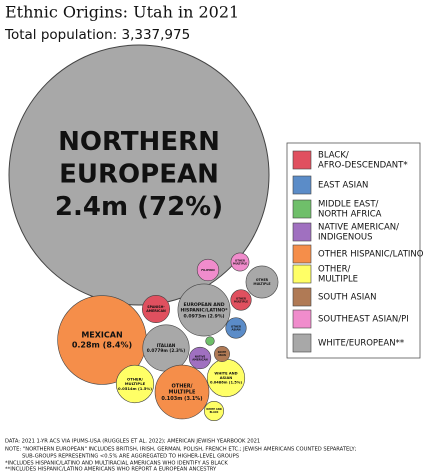  Describe the element at coordinates (122, 12) in the screenshot. I see `chart-title: Ethnic Origins: Utah in 2021` at that location.